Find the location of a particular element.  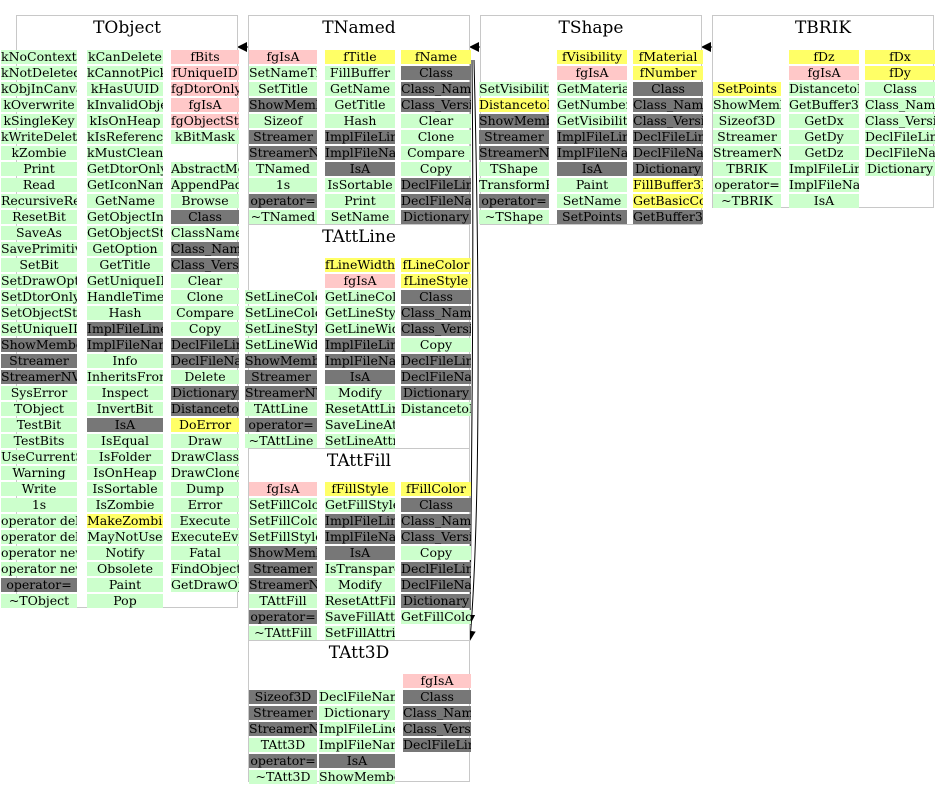

class-member: AppendPad is located at coordinates (205, 185).